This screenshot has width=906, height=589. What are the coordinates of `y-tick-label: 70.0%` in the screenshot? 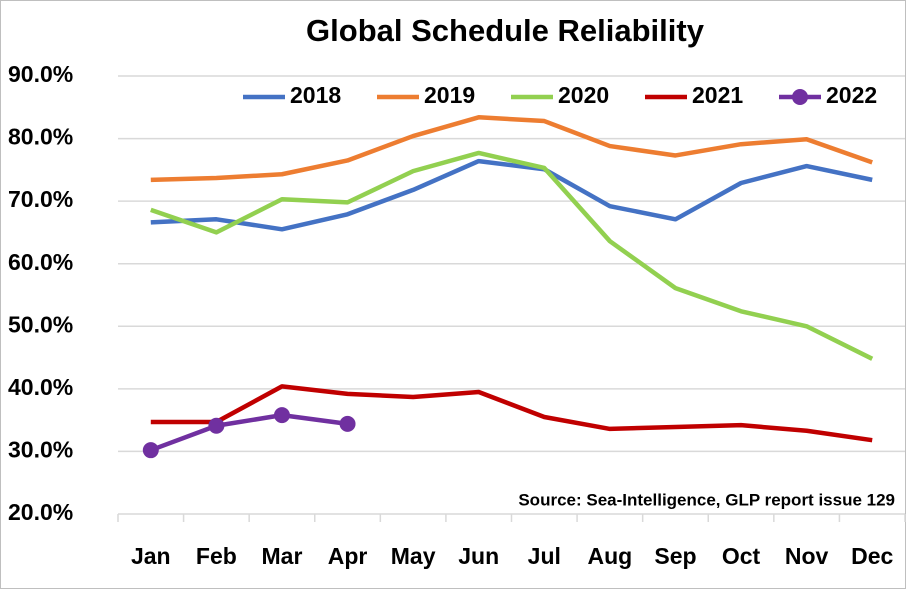 It's located at (40, 199).